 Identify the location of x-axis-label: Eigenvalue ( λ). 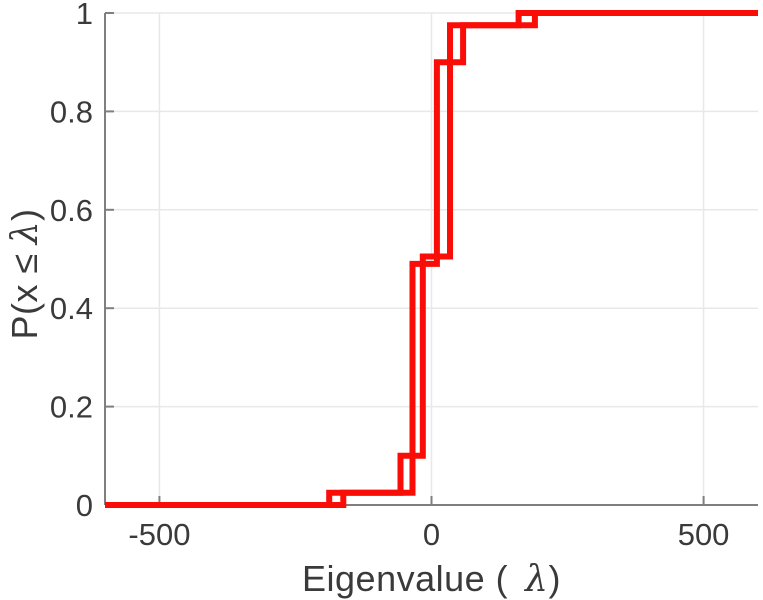
(431, 579).